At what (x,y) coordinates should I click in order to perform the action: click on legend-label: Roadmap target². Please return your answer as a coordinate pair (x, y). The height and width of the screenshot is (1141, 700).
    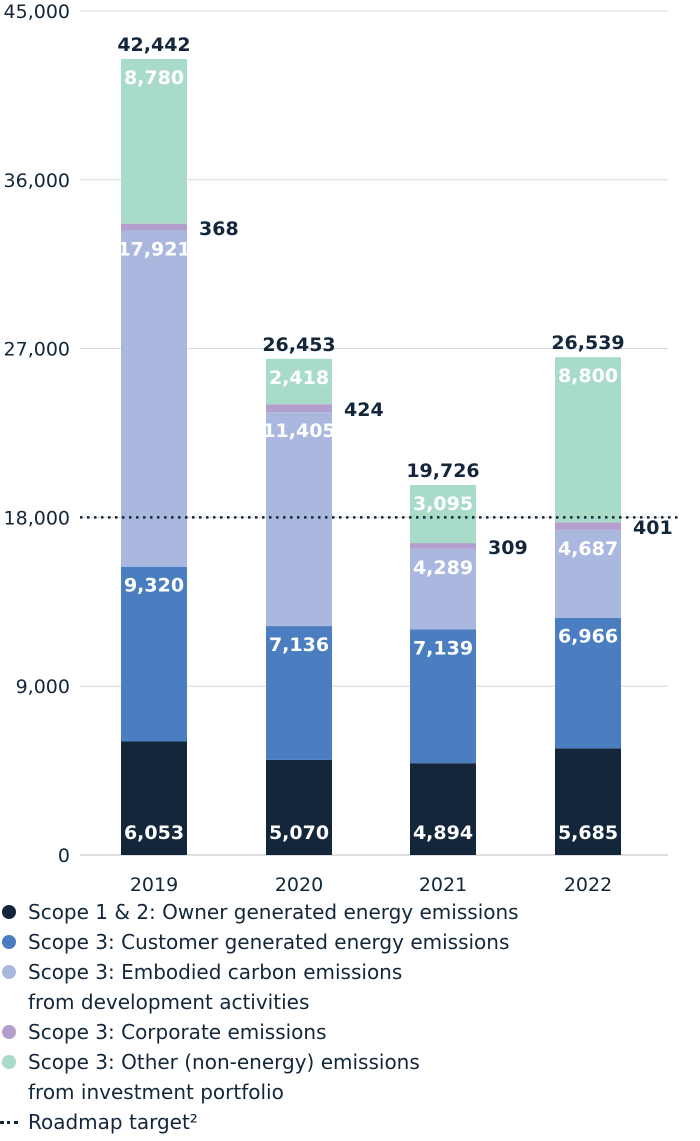
    Looking at the image, I should click on (113, 1122).